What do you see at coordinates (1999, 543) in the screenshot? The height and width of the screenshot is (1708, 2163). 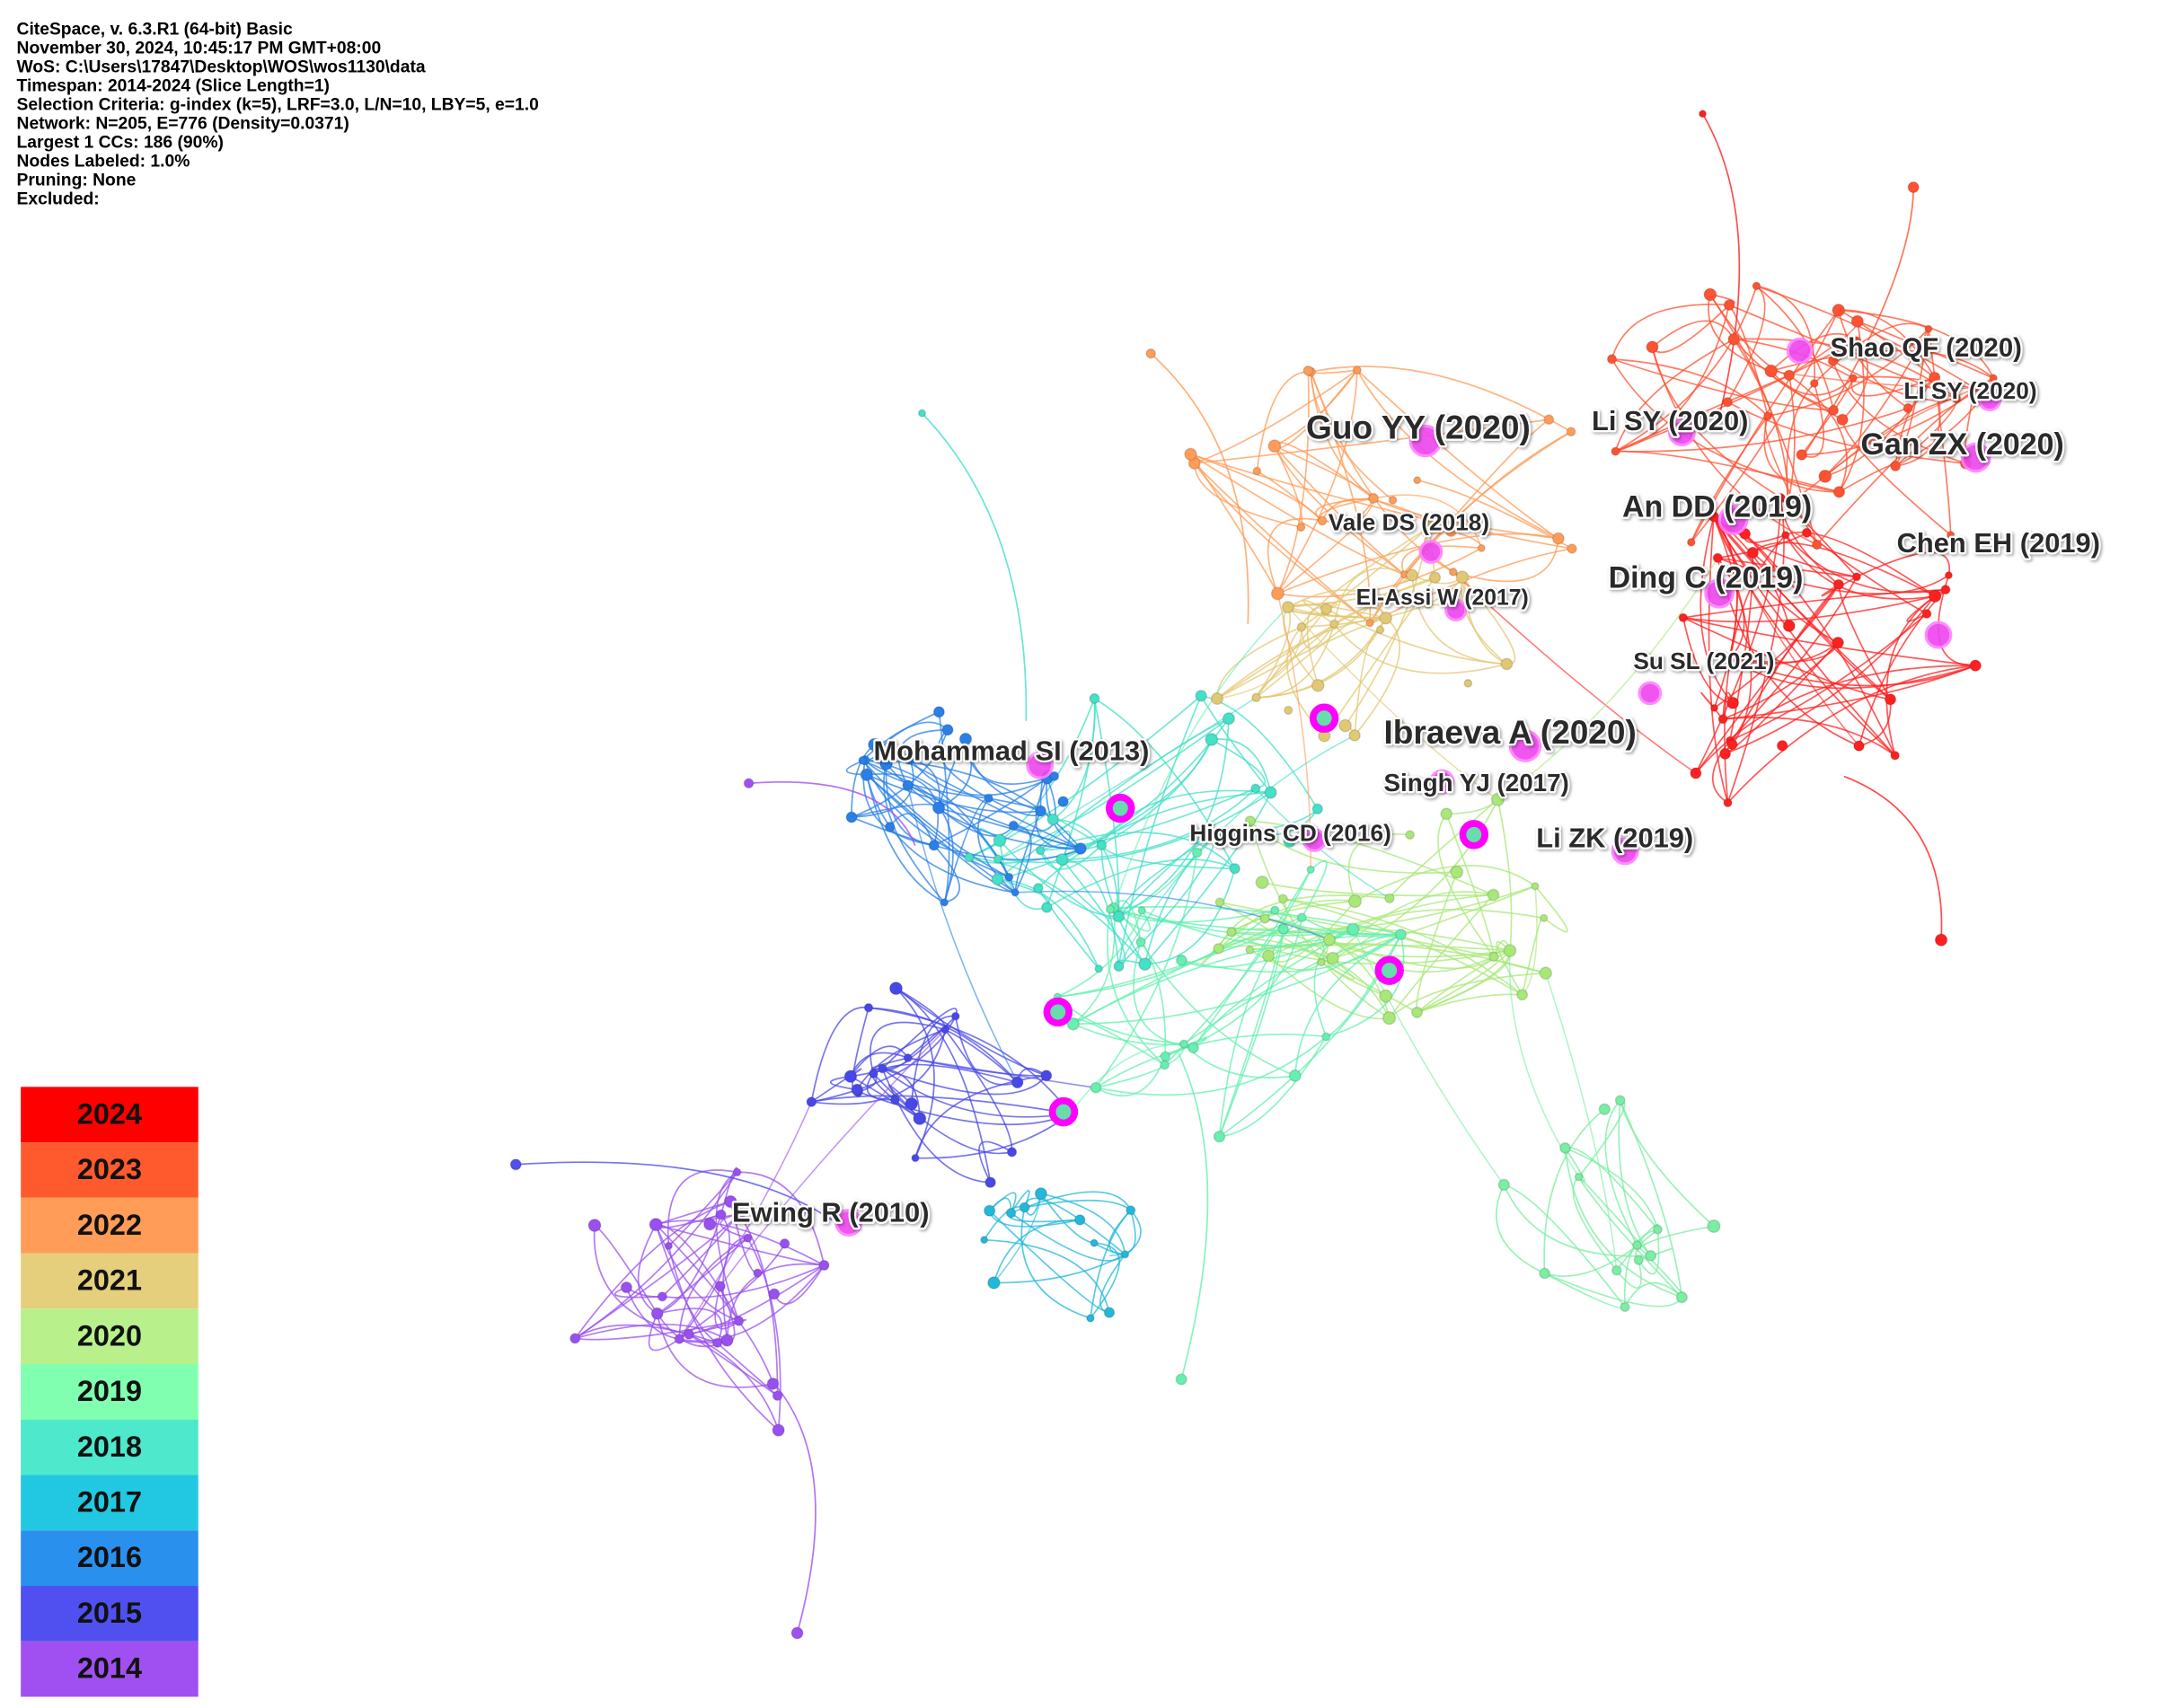 I see `node-label: Chen EH (2019)` at bounding box center [1999, 543].